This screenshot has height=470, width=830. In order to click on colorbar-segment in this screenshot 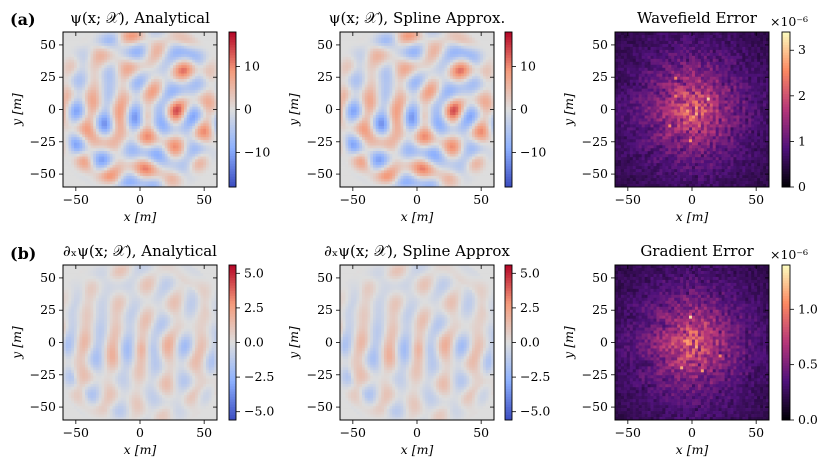, I will do `click(232, 101)`.